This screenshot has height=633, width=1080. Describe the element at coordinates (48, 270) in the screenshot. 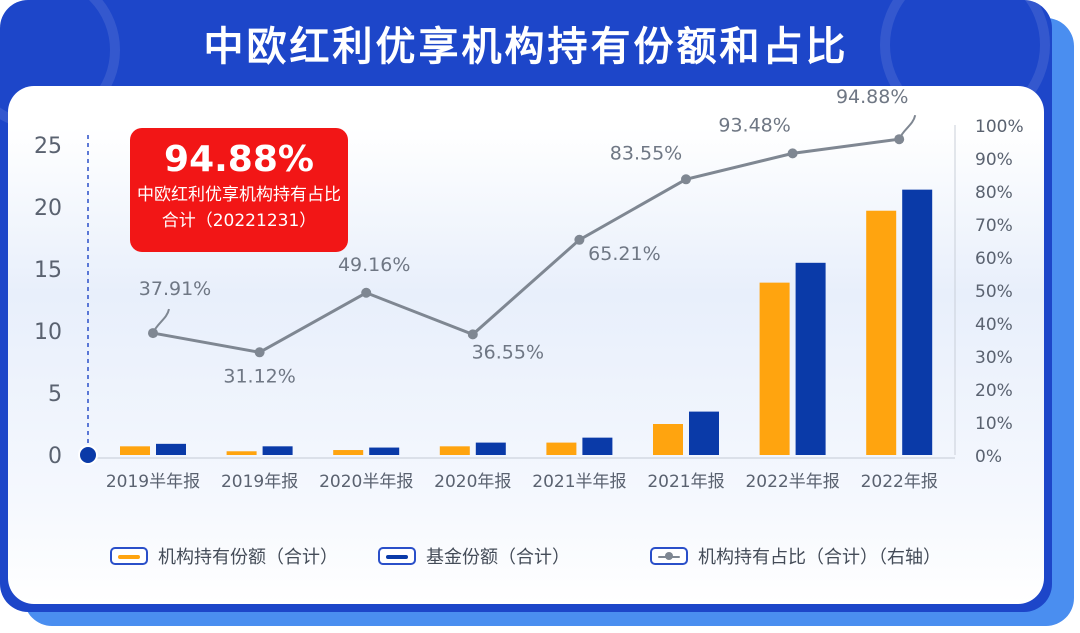

I see `left-tick-label: 15` at that location.